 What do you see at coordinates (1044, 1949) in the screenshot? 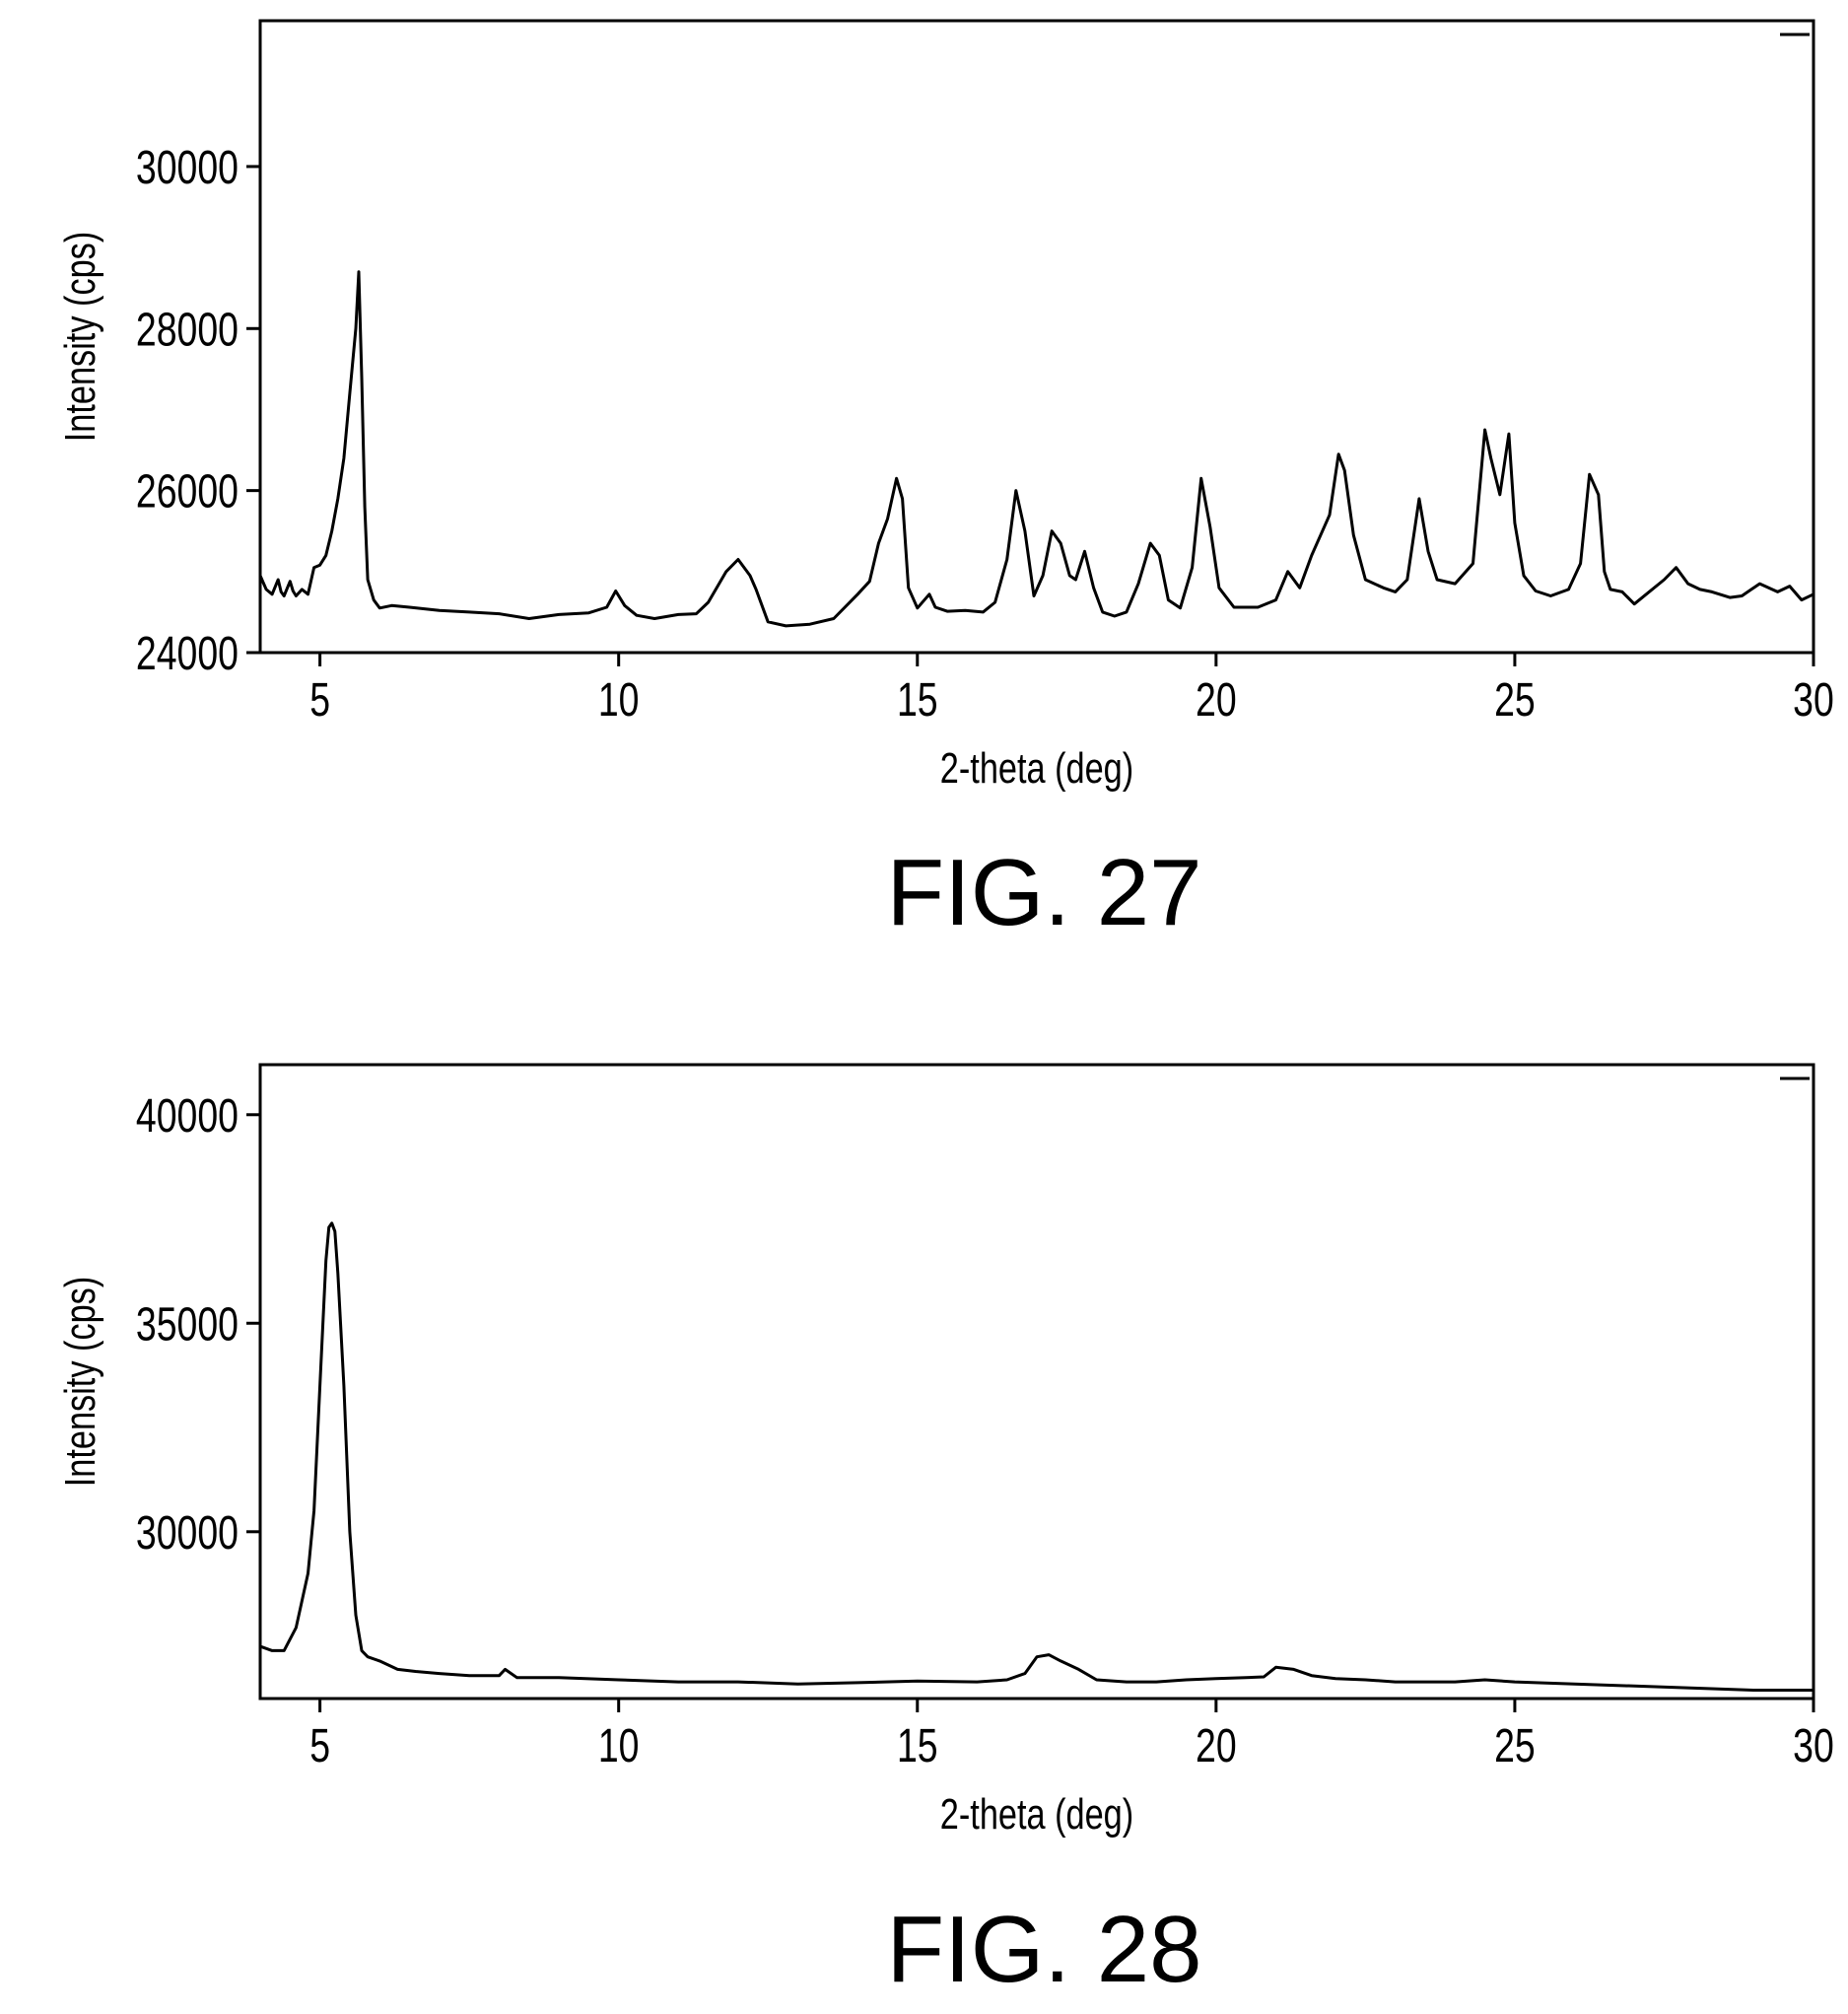
I see `figure-caption: FIG. 28` at bounding box center [1044, 1949].